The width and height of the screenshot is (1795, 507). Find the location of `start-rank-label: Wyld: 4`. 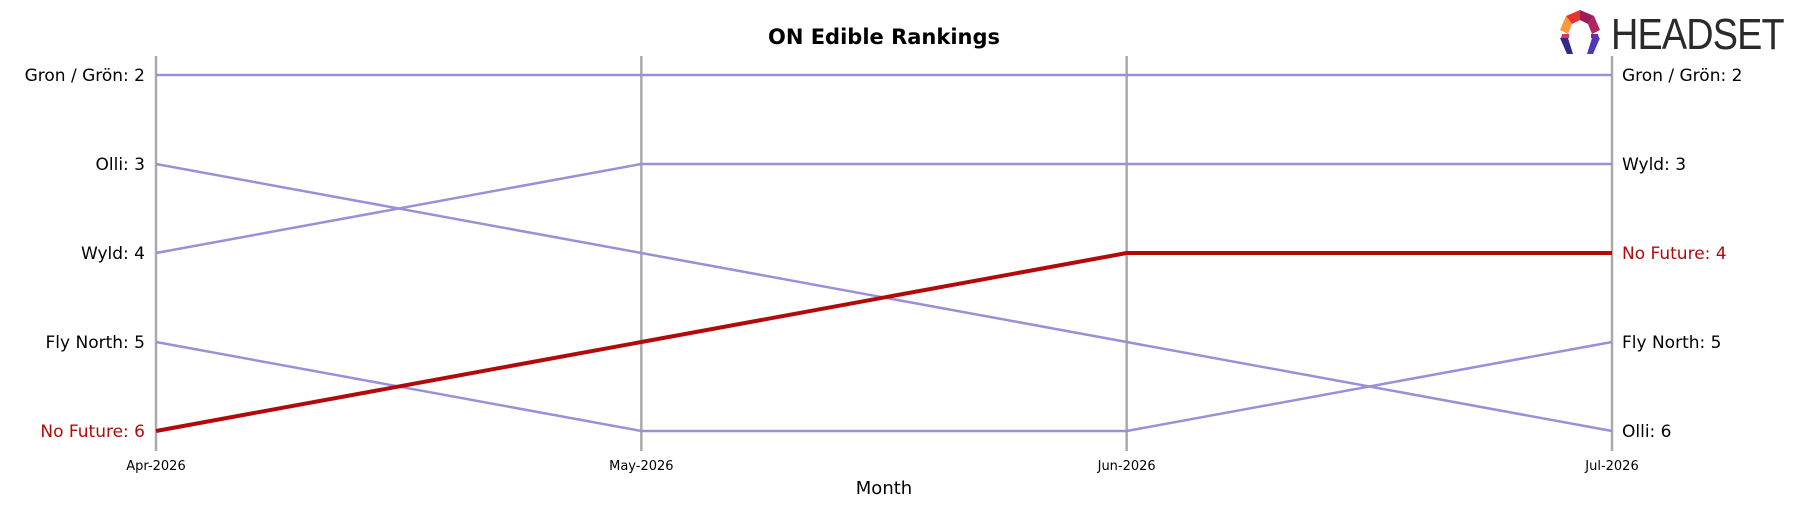

start-rank-label: Wyld: 4 is located at coordinates (113, 254).